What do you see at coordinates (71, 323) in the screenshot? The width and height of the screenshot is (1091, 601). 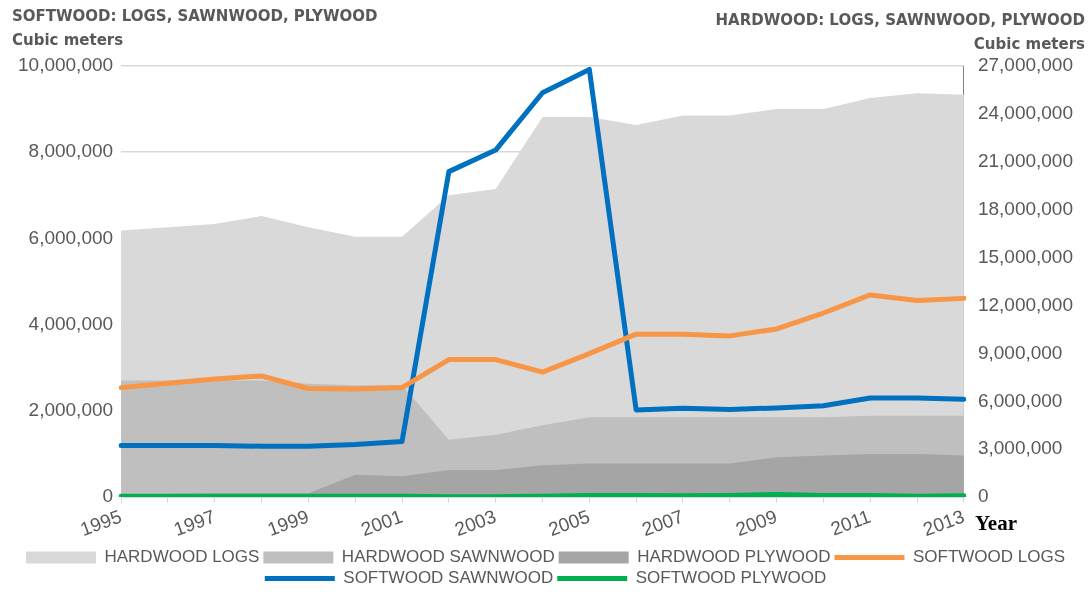 I see `y-tick-label: 4,000,000` at bounding box center [71, 323].